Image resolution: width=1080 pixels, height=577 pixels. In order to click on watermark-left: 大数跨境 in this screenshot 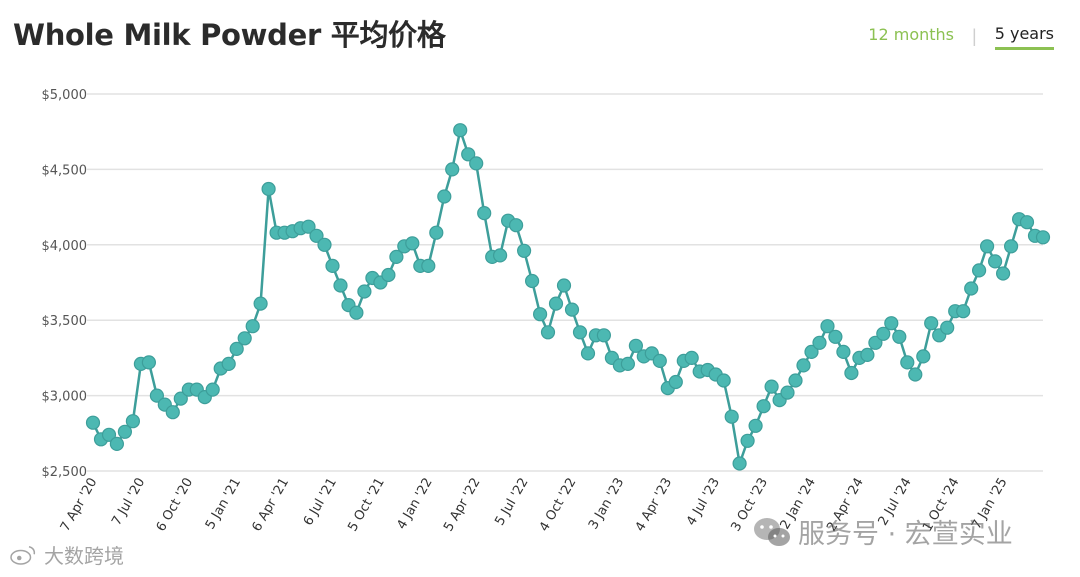, I will do `click(66, 554)`.